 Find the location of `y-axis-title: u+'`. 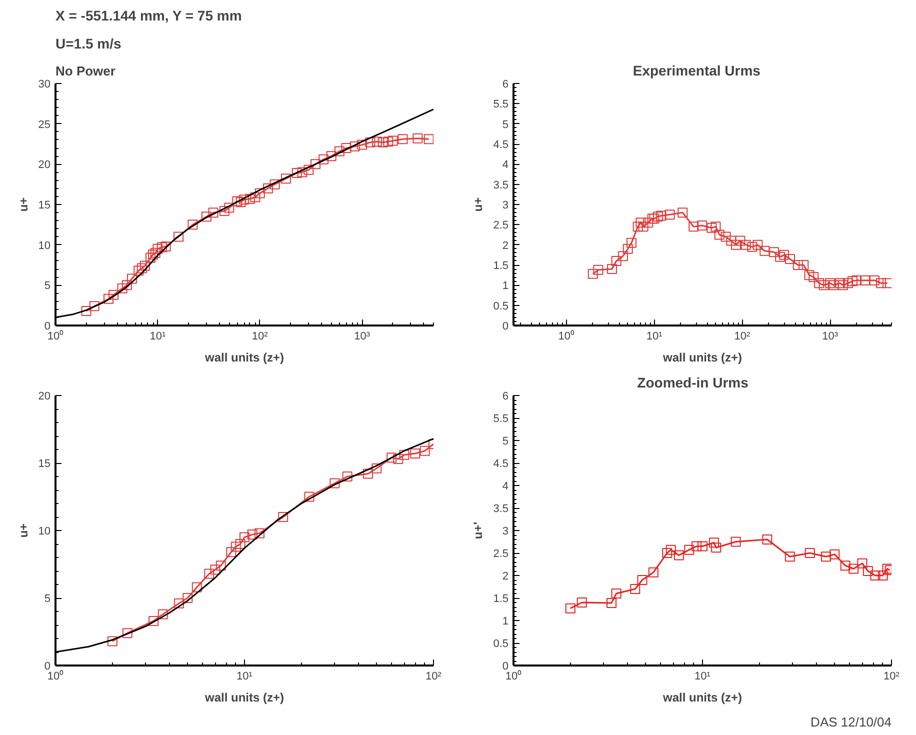

y-axis-title: u+' is located at coordinates (478, 531).